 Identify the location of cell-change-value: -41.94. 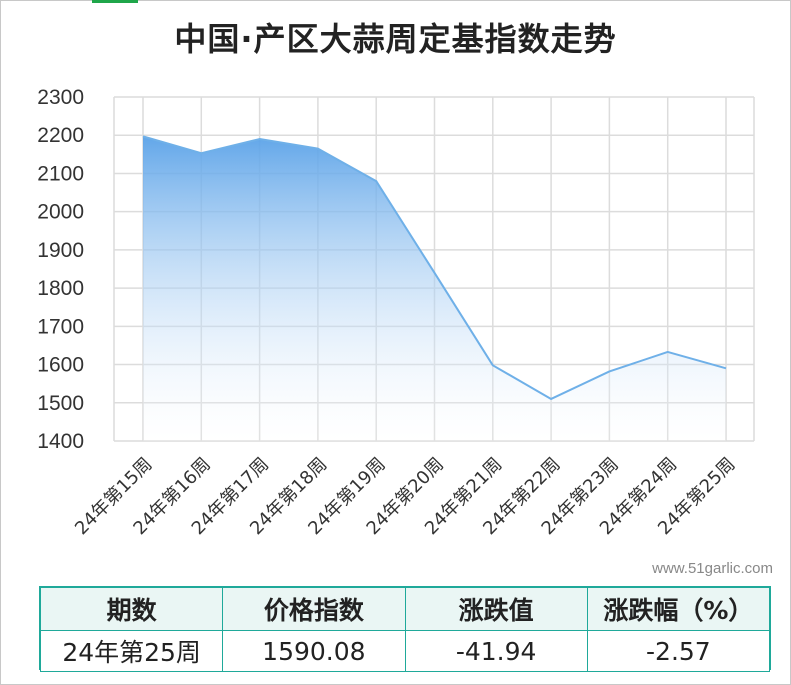
(496, 651).